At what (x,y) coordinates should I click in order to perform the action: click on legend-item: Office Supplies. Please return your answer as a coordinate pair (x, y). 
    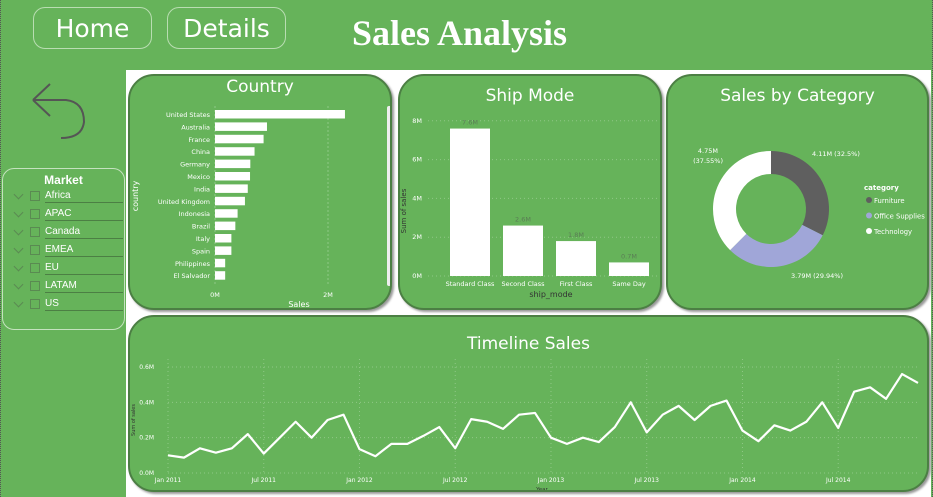
    Looking at the image, I should click on (899, 217).